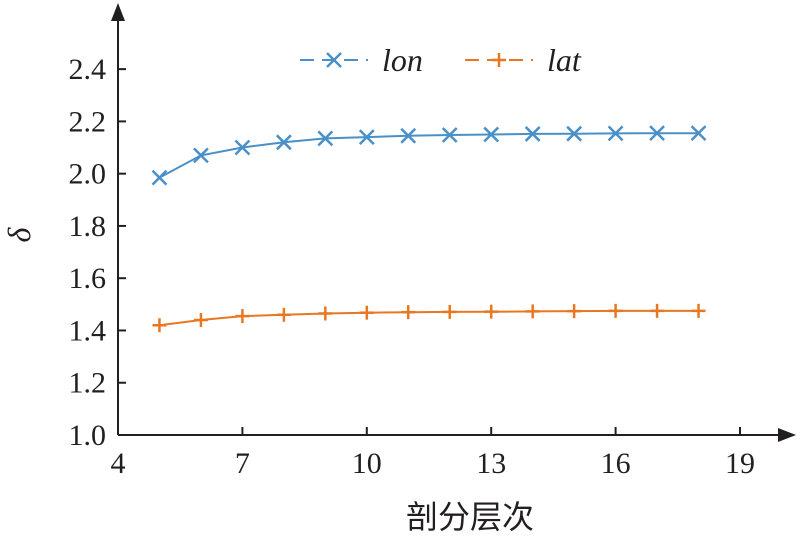 The height and width of the screenshot is (536, 800). Describe the element at coordinates (523, 60) in the screenshot. I see `legend-item-lat: lat` at that location.